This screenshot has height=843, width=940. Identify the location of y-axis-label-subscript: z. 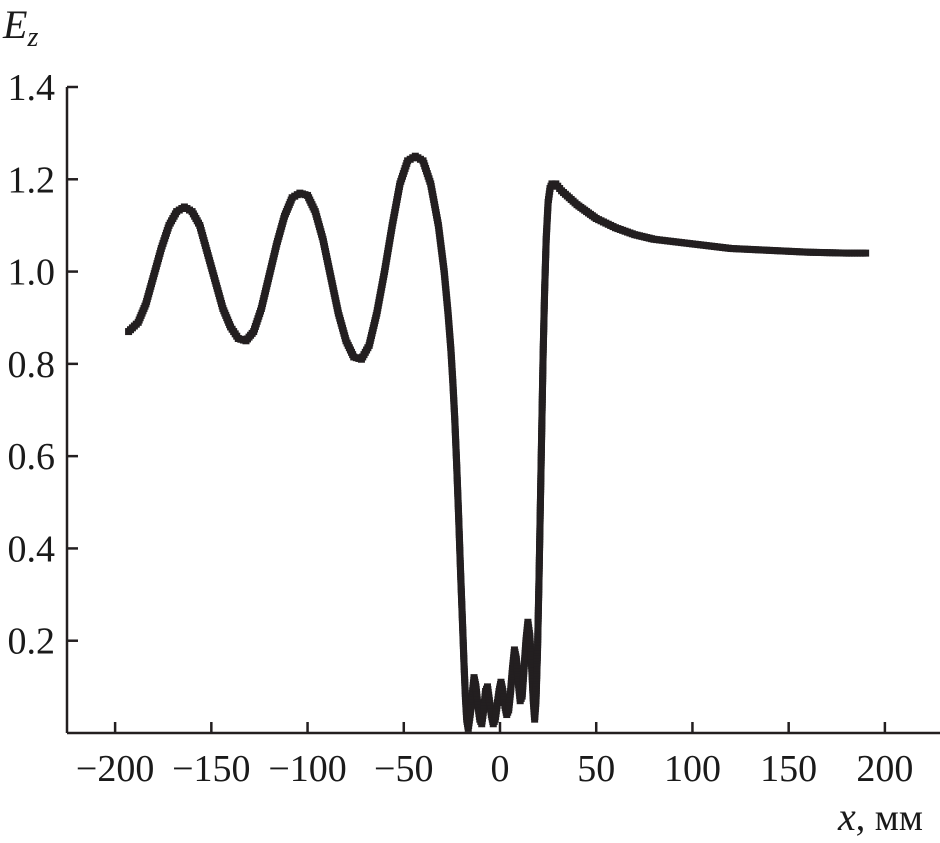
(32, 37).